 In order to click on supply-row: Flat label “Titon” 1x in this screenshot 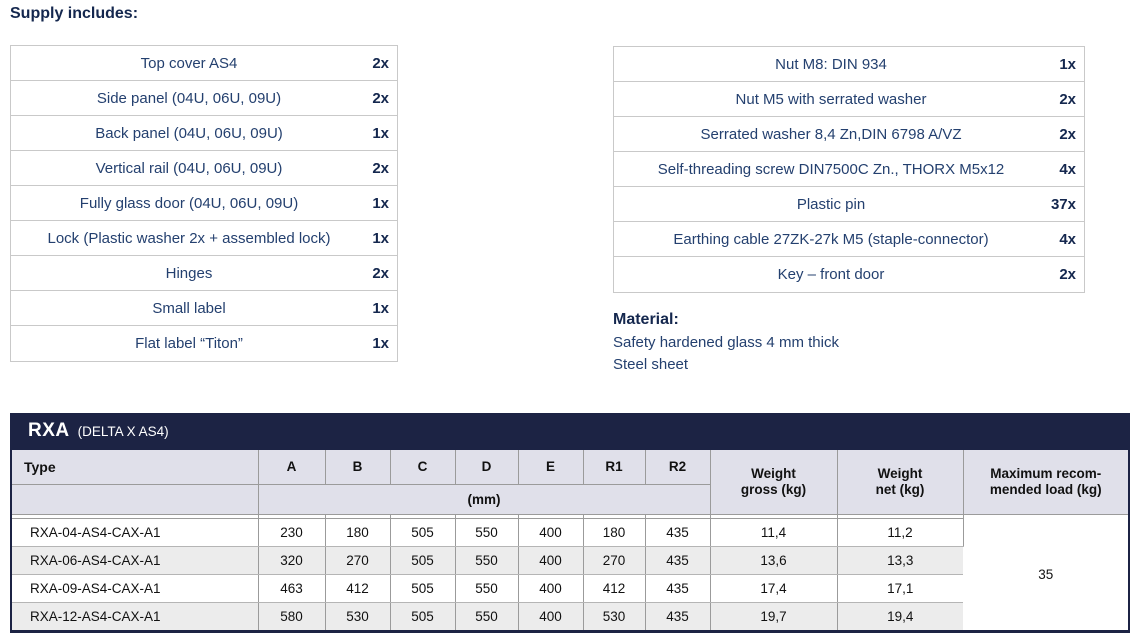, I will do `click(204, 343)`.